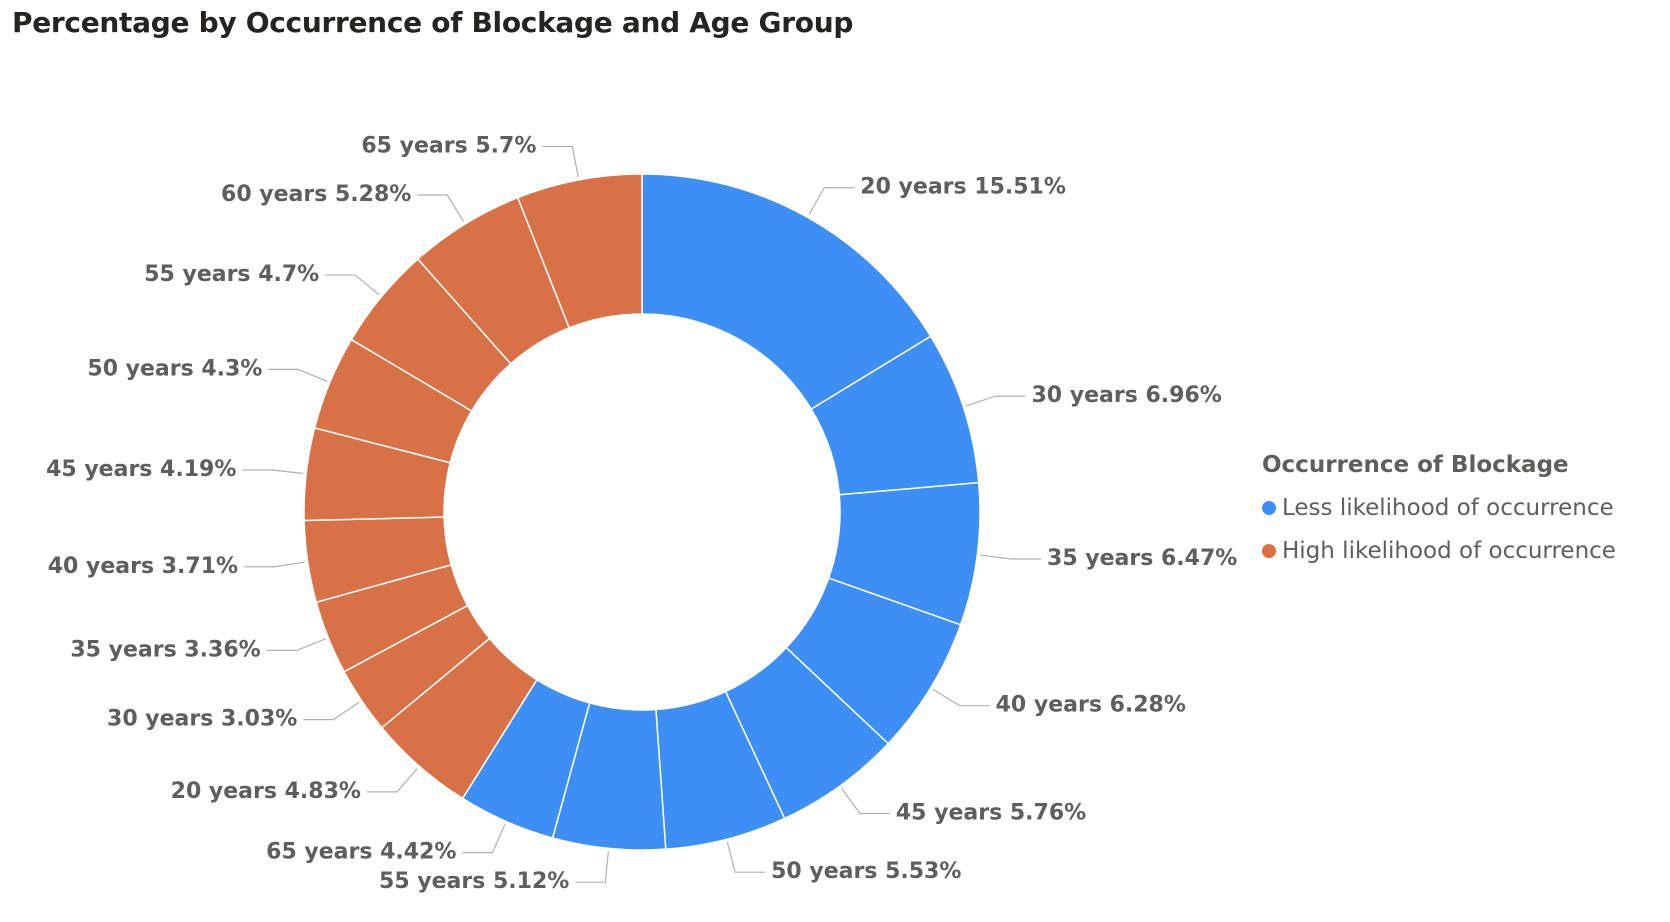 The height and width of the screenshot is (922, 1670). I want to click on legend-item-high-likelihood: High likelihood of occurrence, so click(1439, 550).